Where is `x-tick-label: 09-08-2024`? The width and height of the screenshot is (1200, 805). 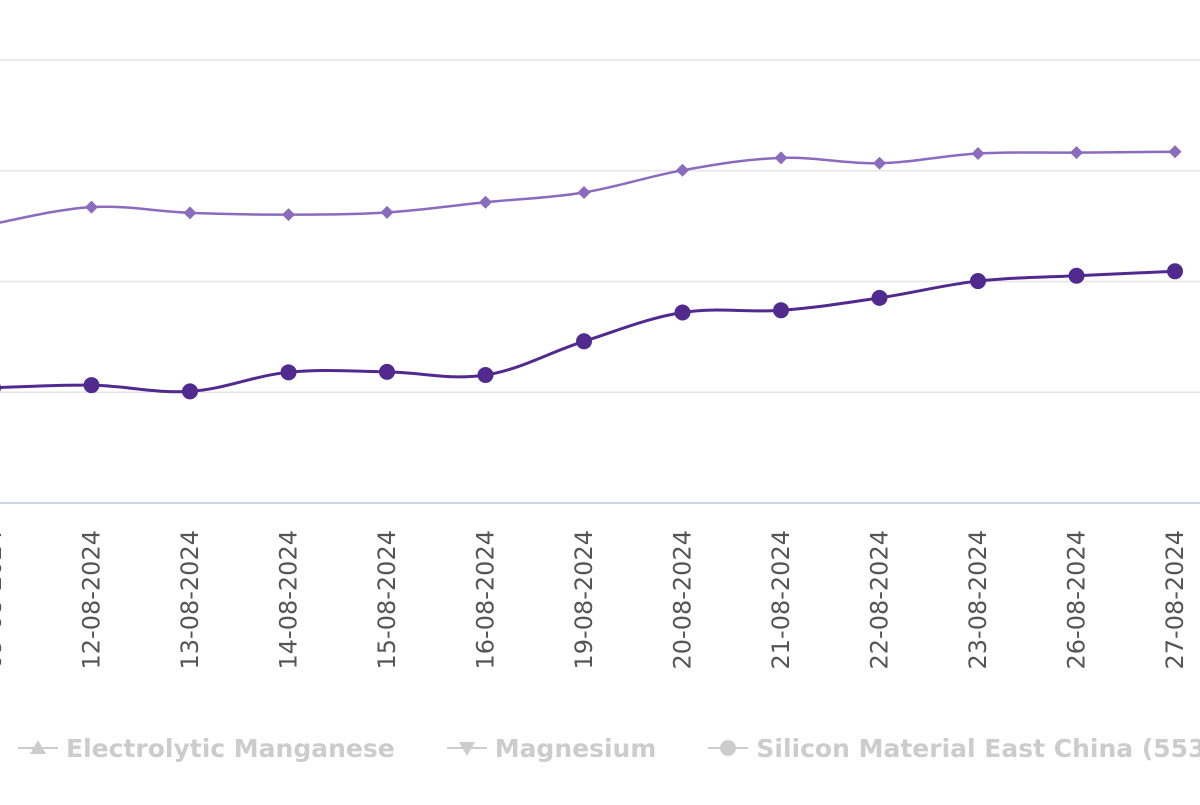
x-tick-label: 09-08-2024 is located at coordinates (3, 599).